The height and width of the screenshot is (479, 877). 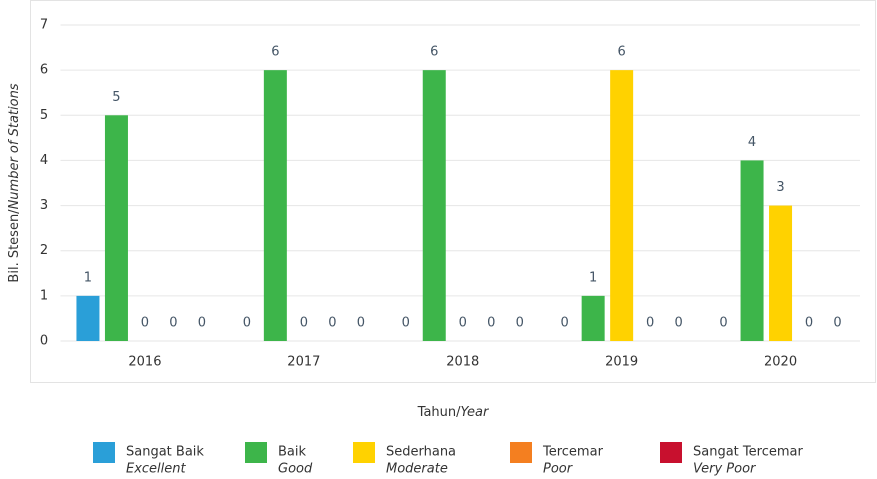 I want to click on y-tick-label: 6, so click(x=44, y=70).